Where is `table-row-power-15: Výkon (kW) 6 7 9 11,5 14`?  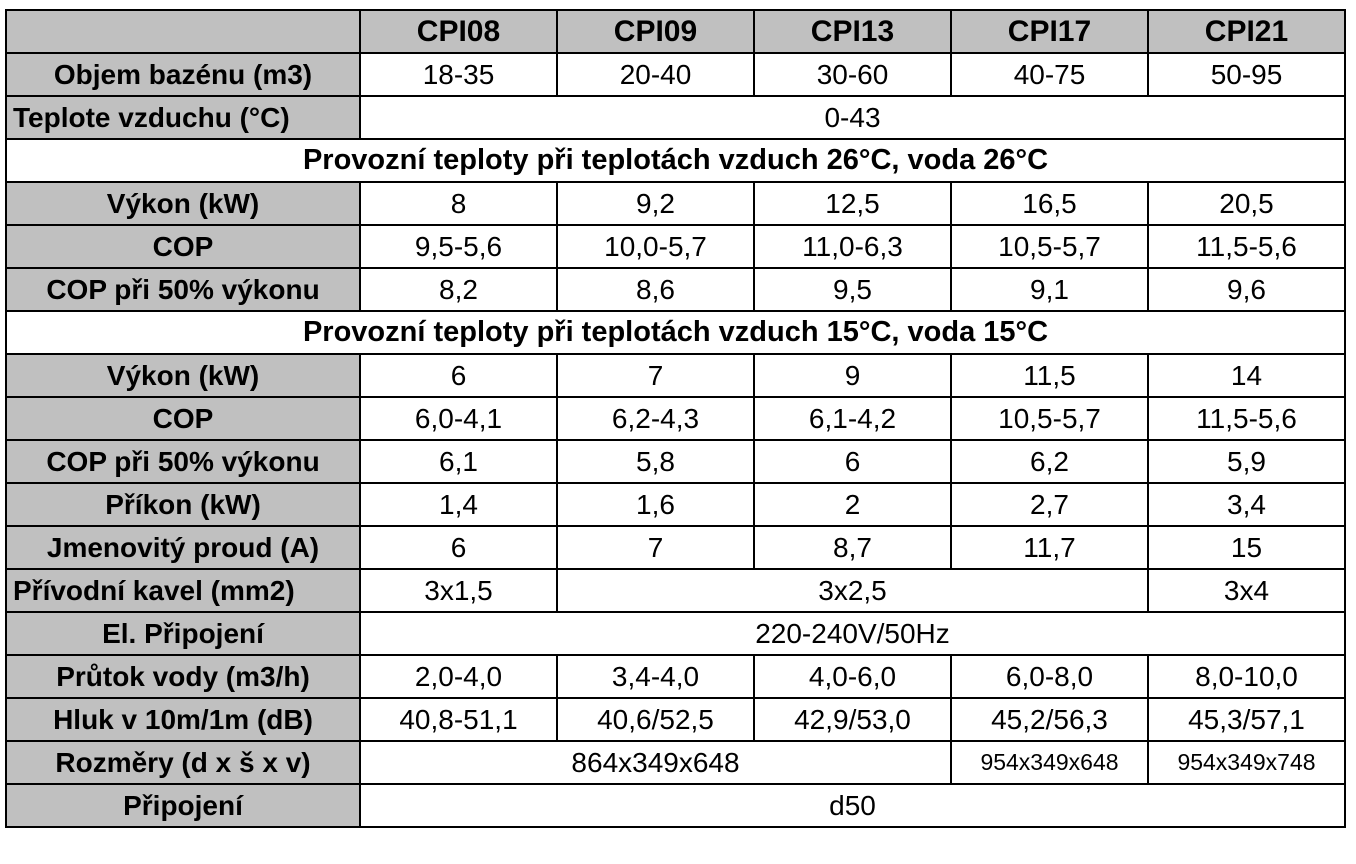 table-row-power-15: Výkon (kW) 6 7 9 11,5 14 is located at coordinates (675, 375).